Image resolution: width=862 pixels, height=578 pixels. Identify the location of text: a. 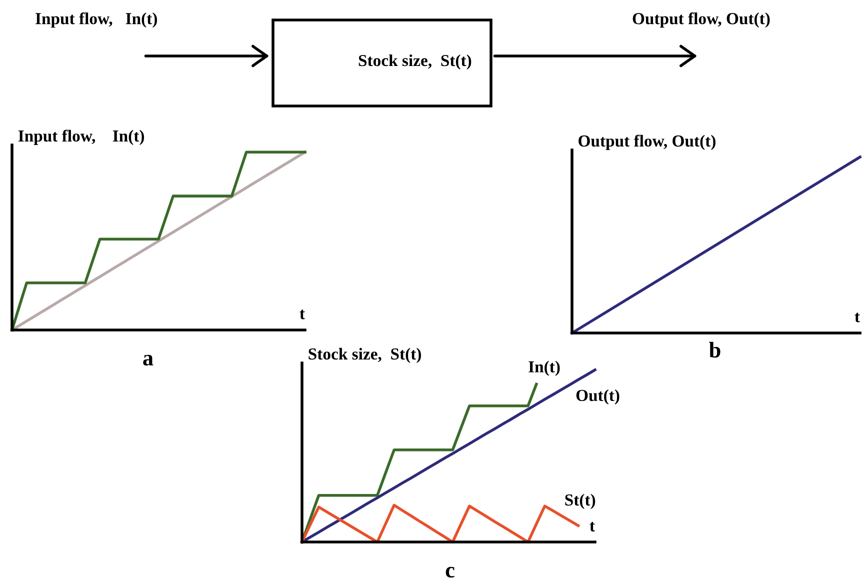
(148, 360).